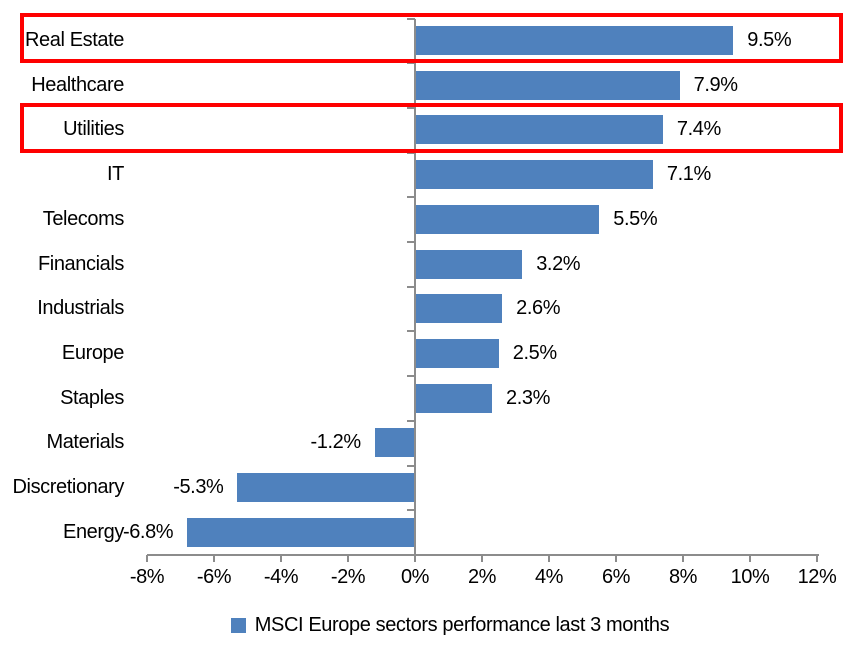 This screenshot has width=852, height=651. What do you see at coordinates (769, 40) in the screenshot?
I see `bar-value-label: 9.5%` at bounding box center [769, 40].